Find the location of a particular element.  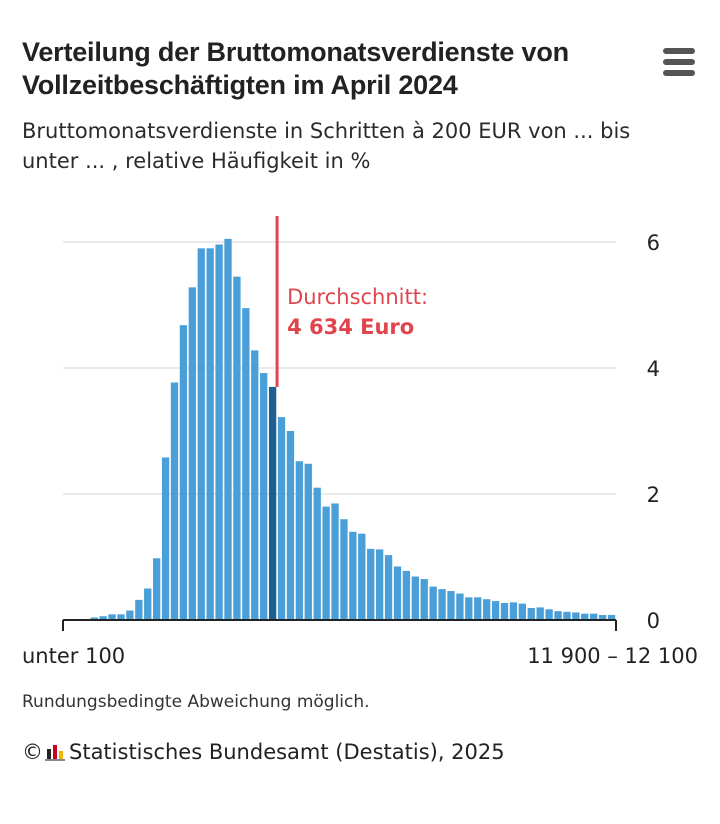

average-label: Durchschnitt: is located at coordinates (357, 297).